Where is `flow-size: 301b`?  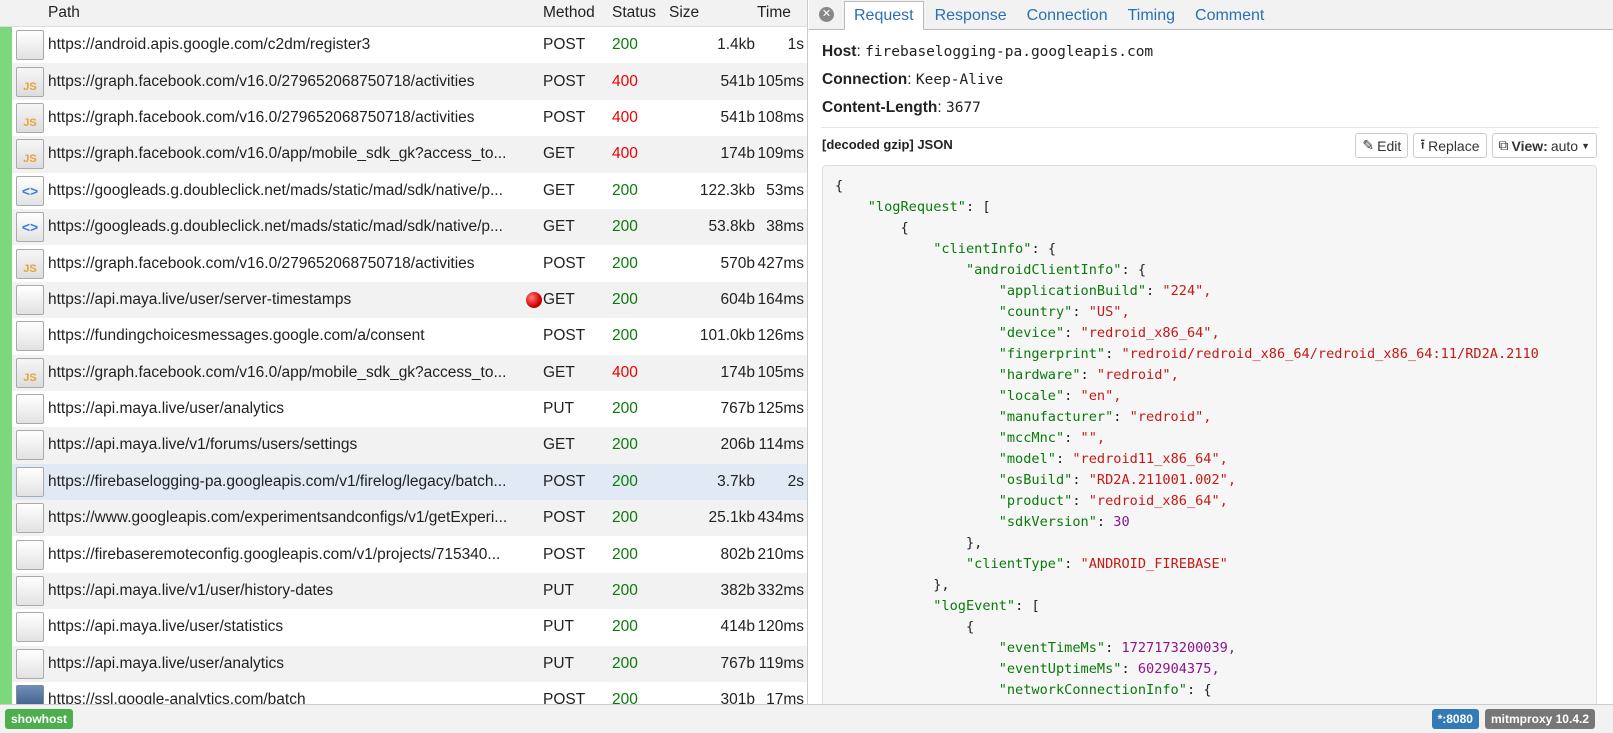 flow-size: 301b is located at coordinates (737, 697).